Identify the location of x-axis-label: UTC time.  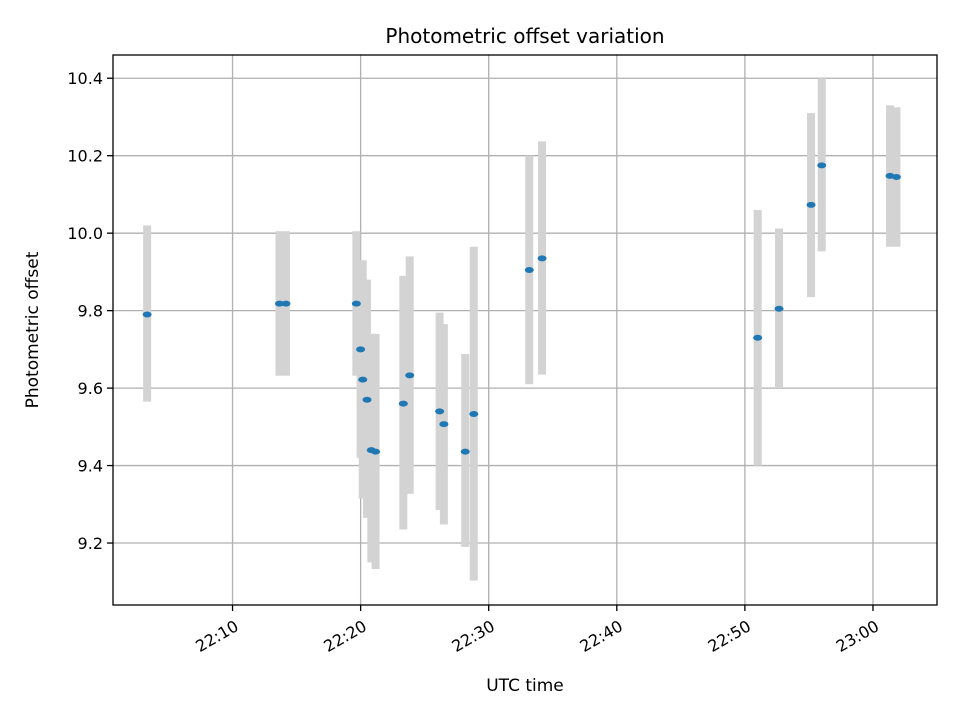
(525, 686).